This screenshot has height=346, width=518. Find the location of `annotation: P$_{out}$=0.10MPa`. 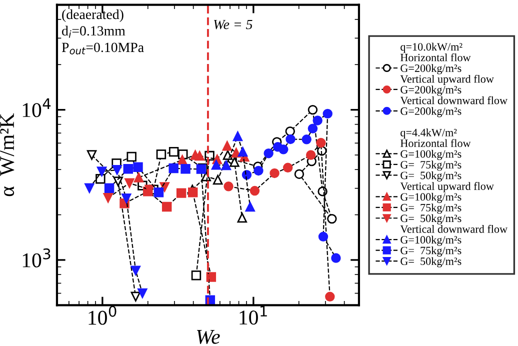

annotation: P$_{out}$=0.10MPa is located at coordinates (103, 48).